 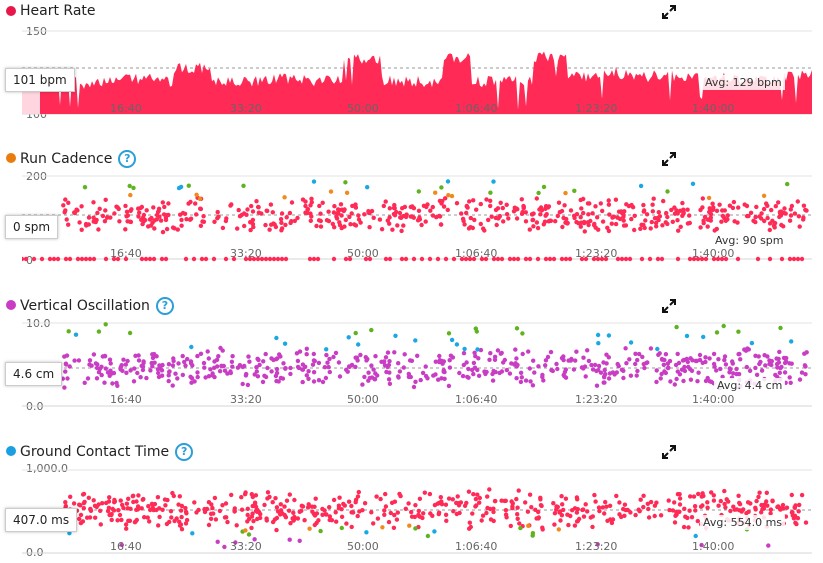 What do you see at coordinates (127, 159) in the screenshot?
I see `run-cadence-help-icon: ?` at bounding box center [127, 159].